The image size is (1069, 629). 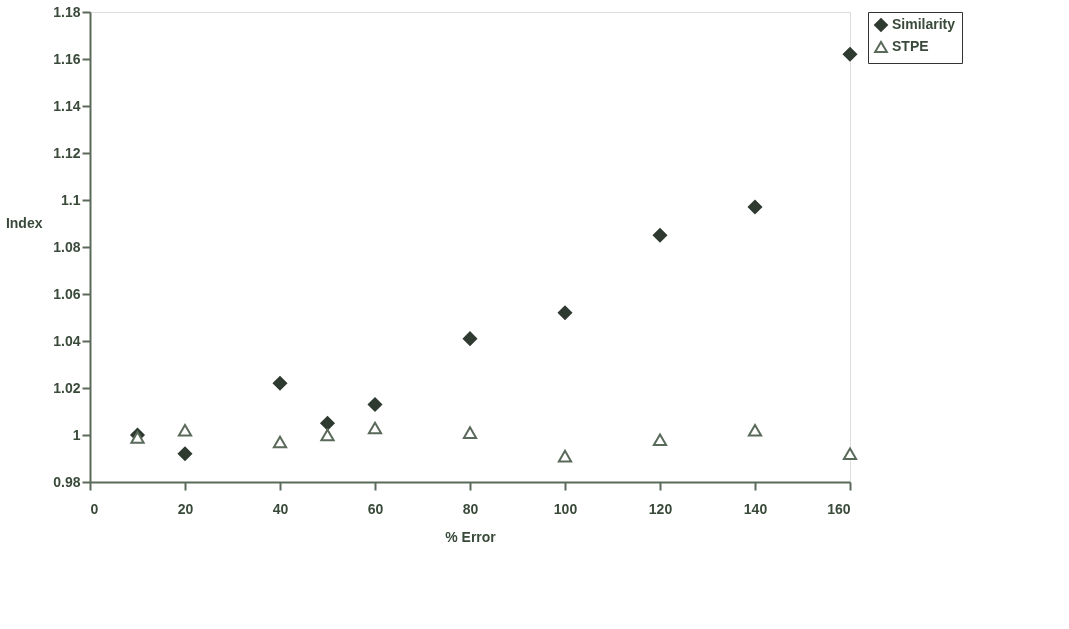 What do you see at coordinates (565, 508) in the screenshot?
I see `x-tick-label: 100` at bounding box center [565, 508].